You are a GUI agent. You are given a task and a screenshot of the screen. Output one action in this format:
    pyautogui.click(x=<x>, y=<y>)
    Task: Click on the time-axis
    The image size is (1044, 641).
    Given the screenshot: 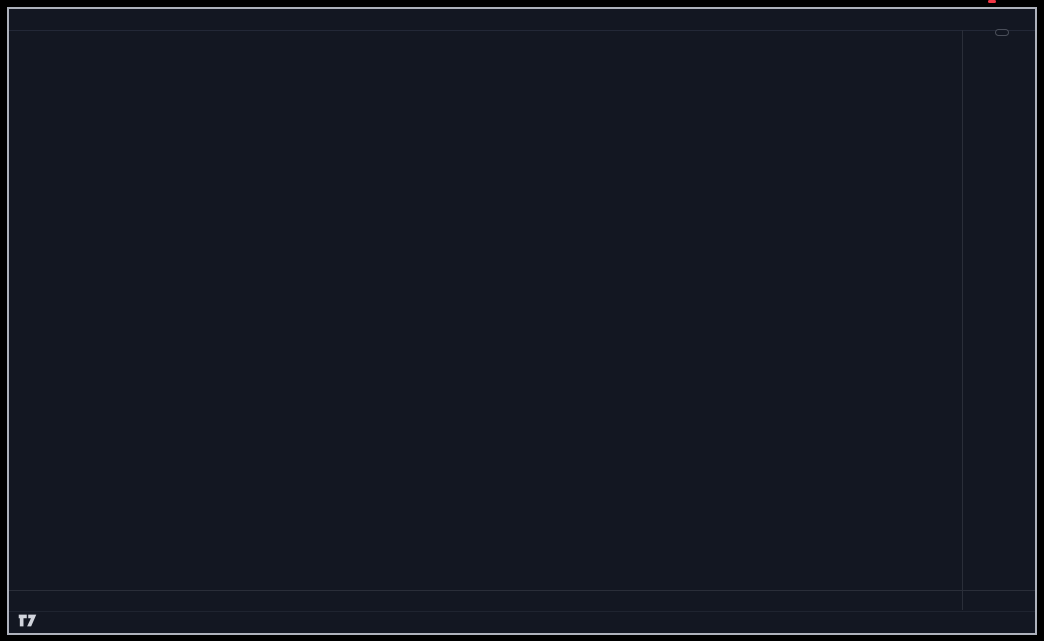 What is the action you would take?
    pyautogui.click(x=485, y=600)
    